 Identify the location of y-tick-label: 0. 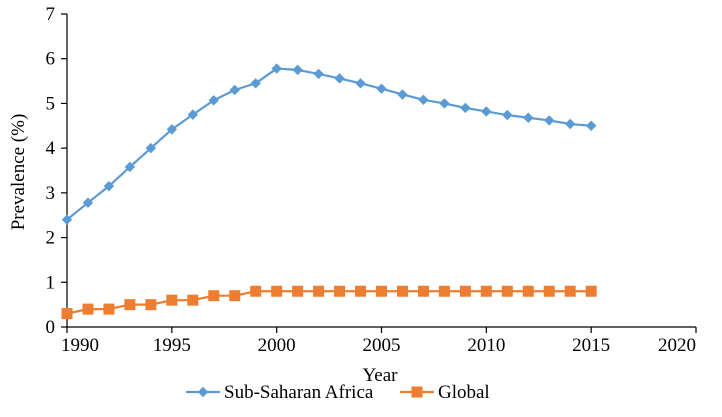
(51, 327).